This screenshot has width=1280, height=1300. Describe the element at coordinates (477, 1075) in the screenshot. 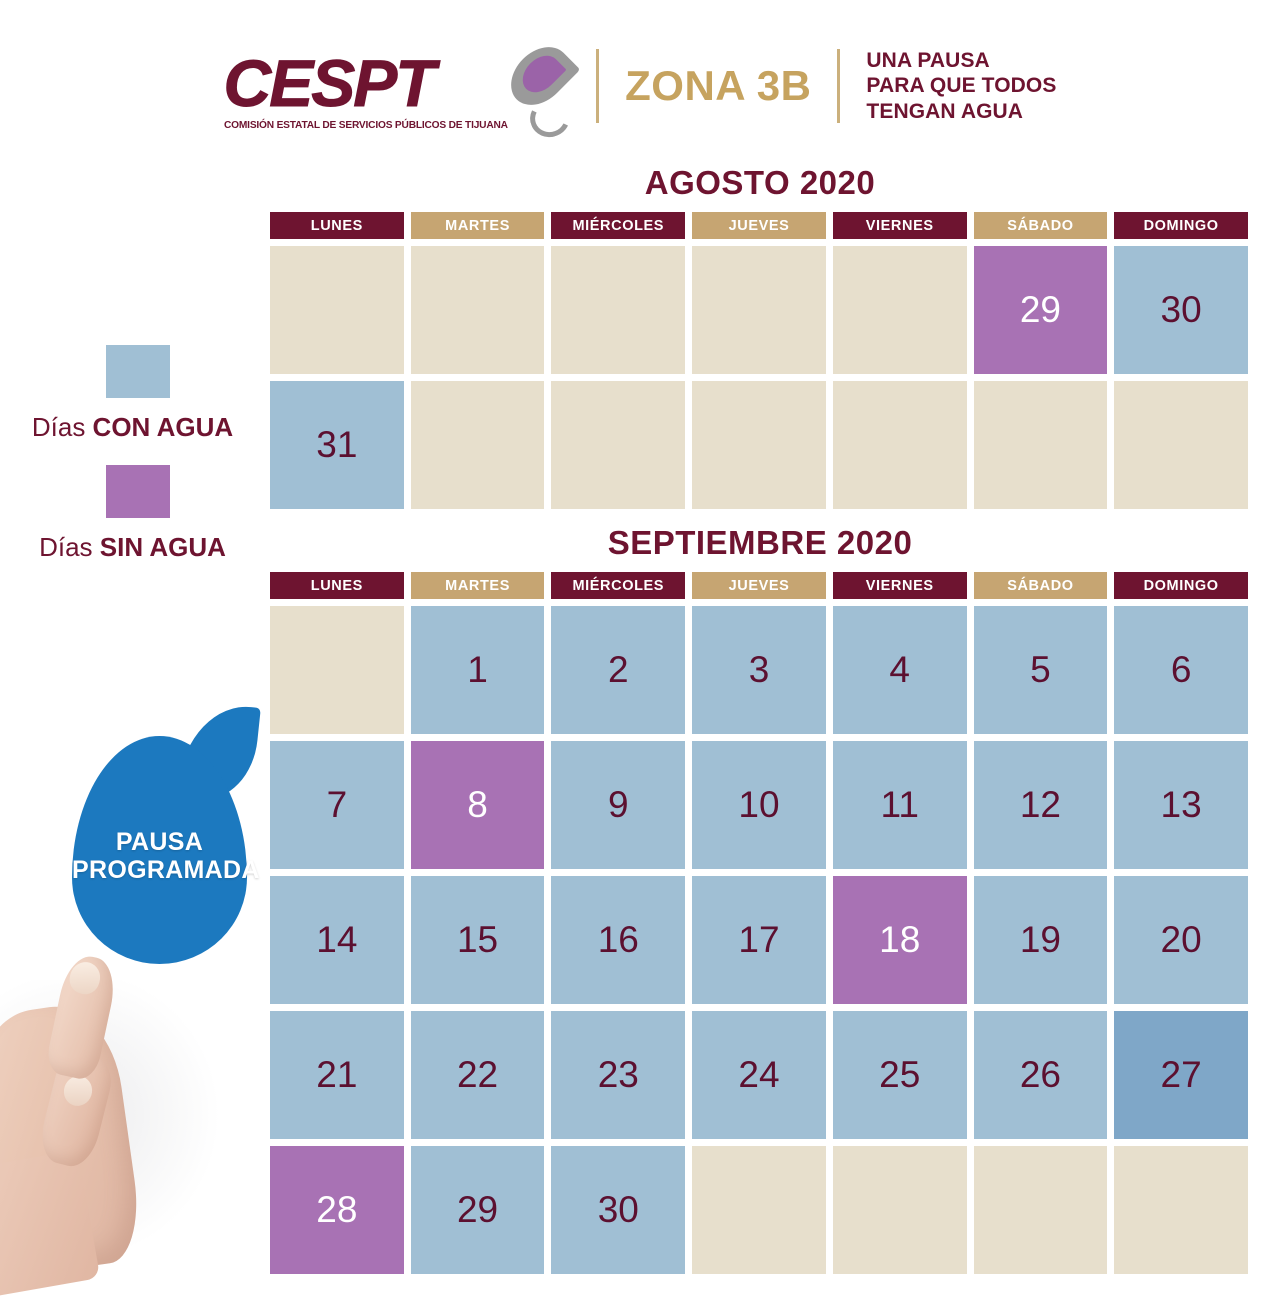

I see `calendar-day-cell: 22` at that location.